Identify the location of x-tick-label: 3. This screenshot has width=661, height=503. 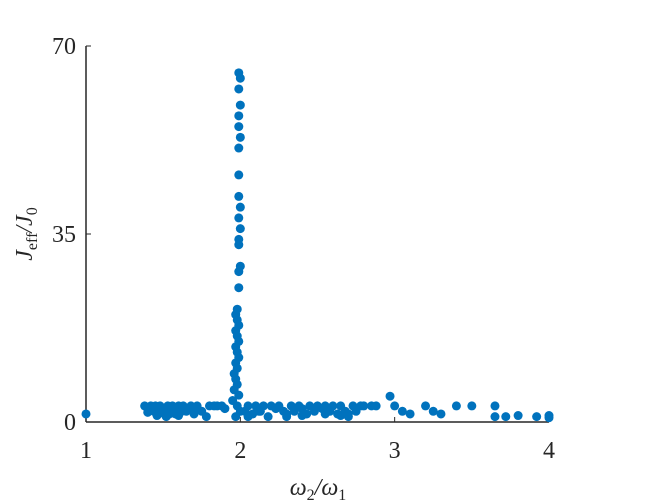
(395, 451).